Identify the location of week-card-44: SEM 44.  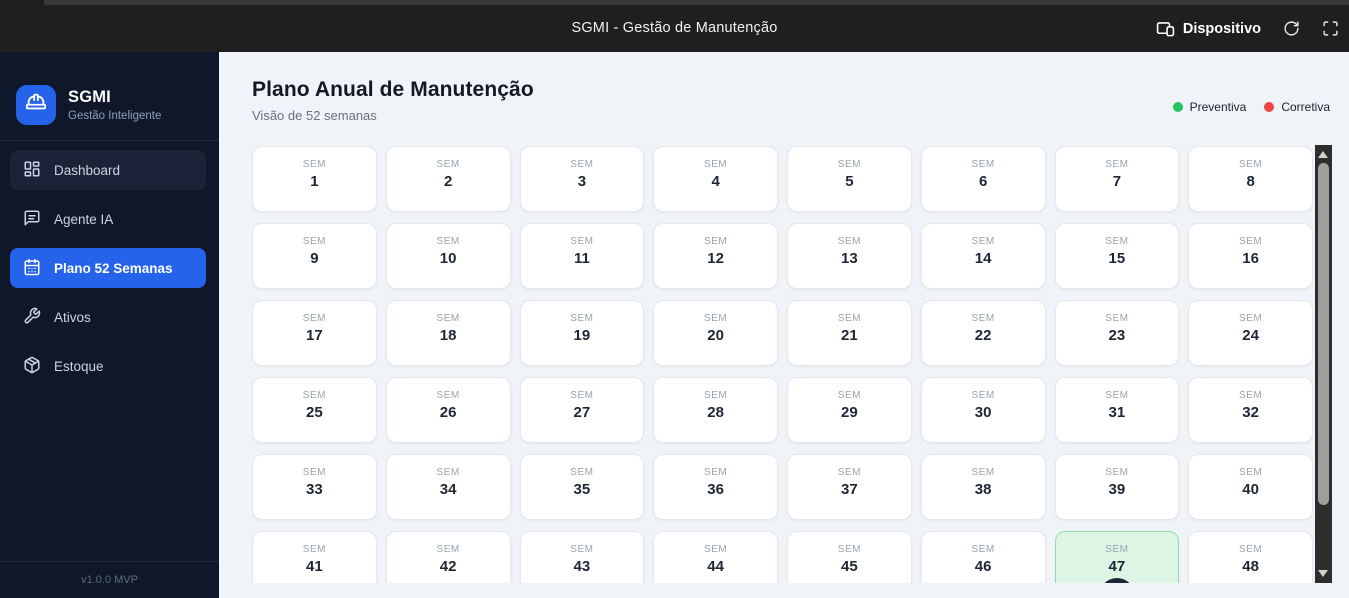
(715, 557).